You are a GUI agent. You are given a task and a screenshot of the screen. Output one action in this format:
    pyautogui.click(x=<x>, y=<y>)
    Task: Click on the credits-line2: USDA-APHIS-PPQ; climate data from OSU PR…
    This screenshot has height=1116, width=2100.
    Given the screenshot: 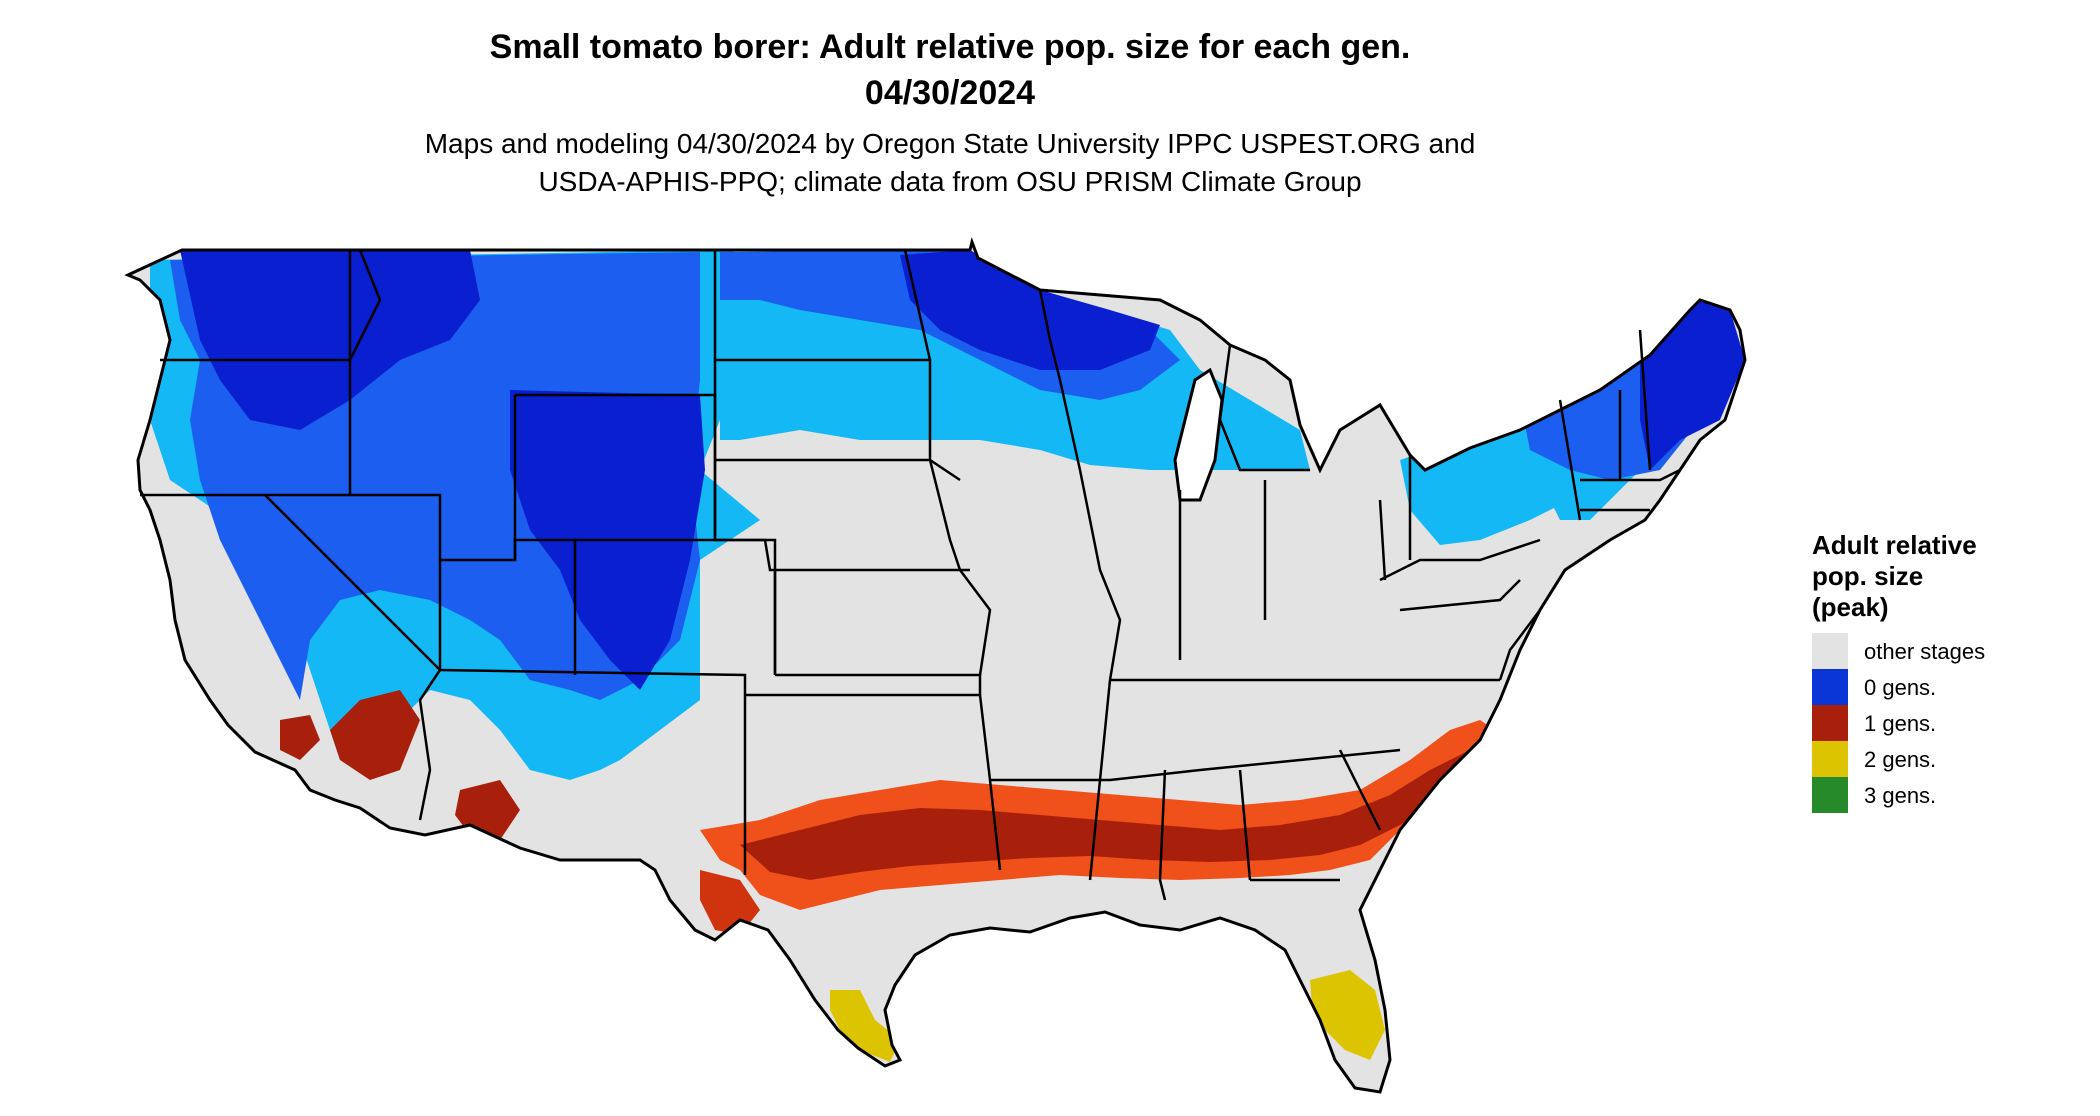 What is the action you would take?
    pyautogui.click(x=950, y=181)
    